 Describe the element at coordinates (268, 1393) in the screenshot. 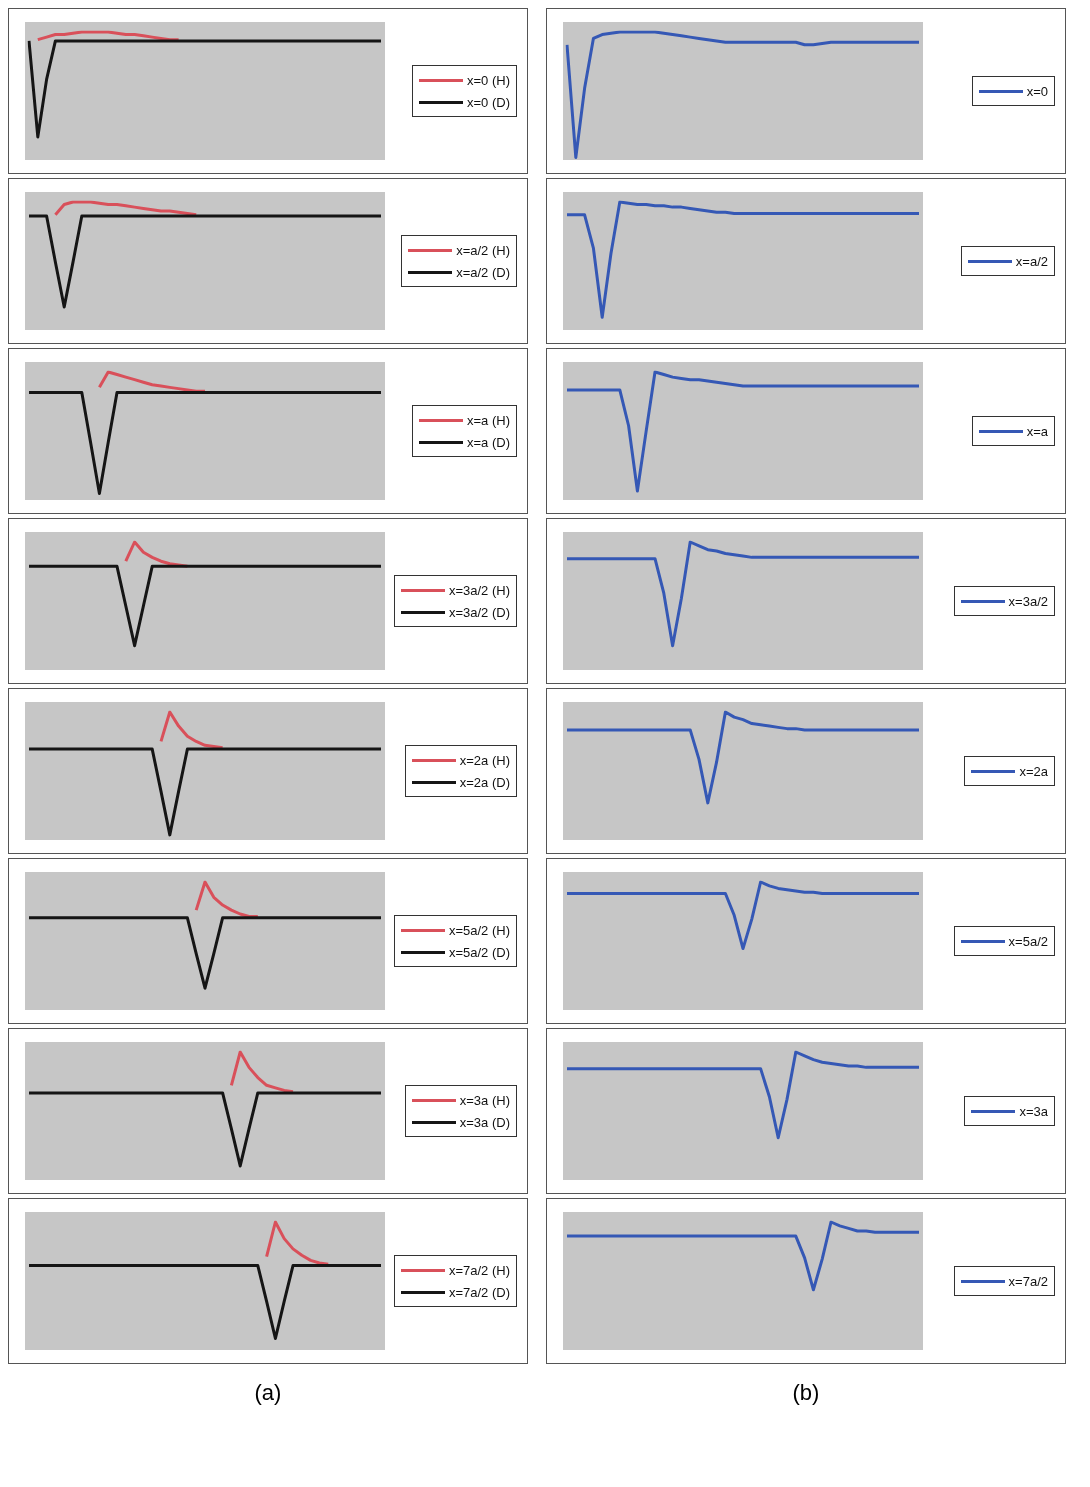

I see `text: (a)` at that location.